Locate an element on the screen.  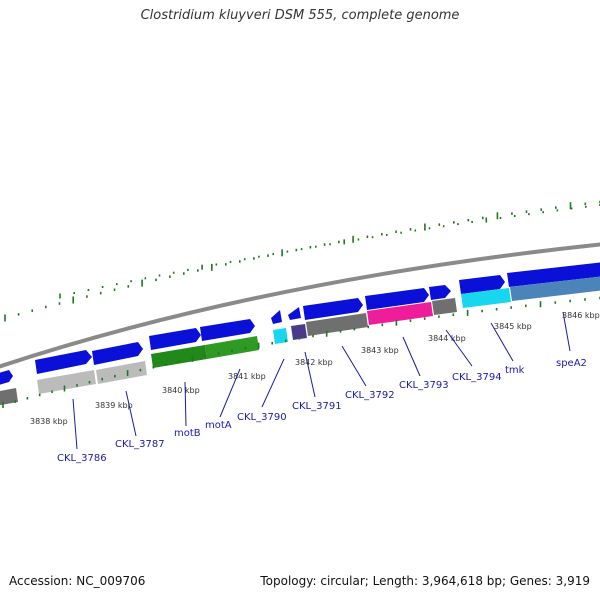
gene-label: CKL_3794 is located at coordinates (477, 377).